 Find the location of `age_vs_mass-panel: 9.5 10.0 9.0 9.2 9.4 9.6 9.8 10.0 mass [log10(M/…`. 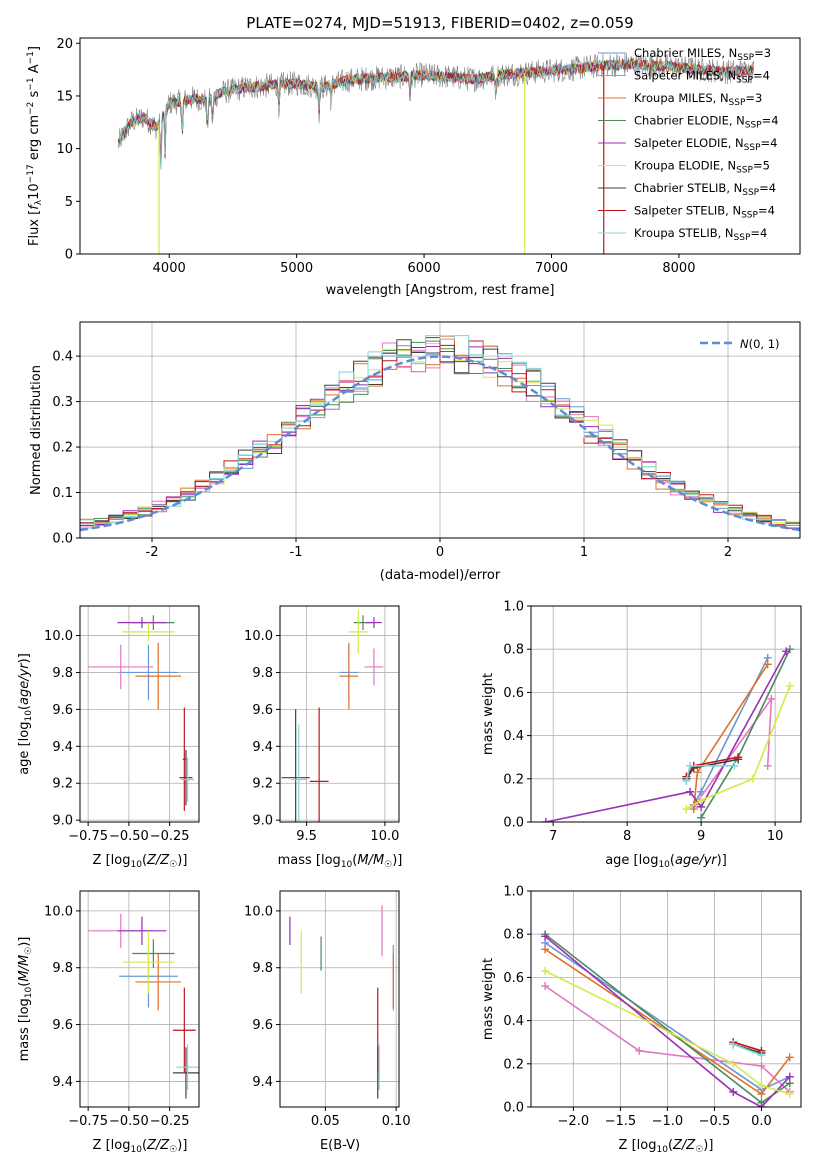

age_vs_mass-panel: 9.5 10.0 9.0 9.2 9.4 9.6 9.8 10.0 mass [log10(M/… is located at coordinates (323, 737).